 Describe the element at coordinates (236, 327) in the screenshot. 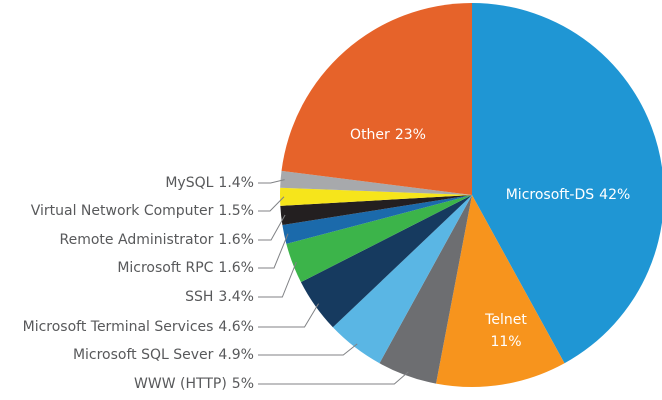

I see `slice-value: 4.6%` at that location.